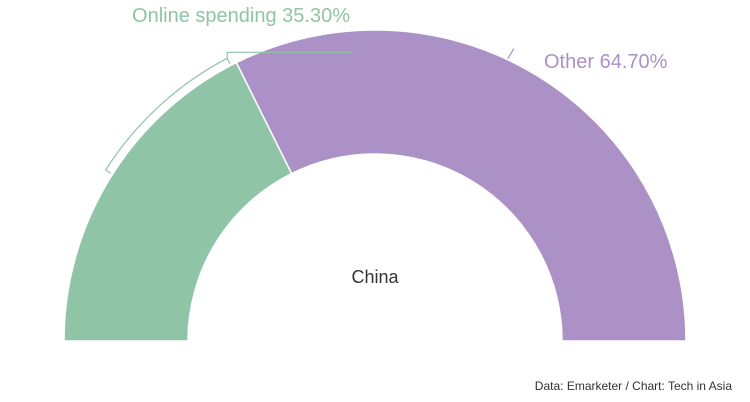 The width and height of the screenshot is (750, 402). I want to click on slice-label-other: Other 64.70%, so click(606, 62).